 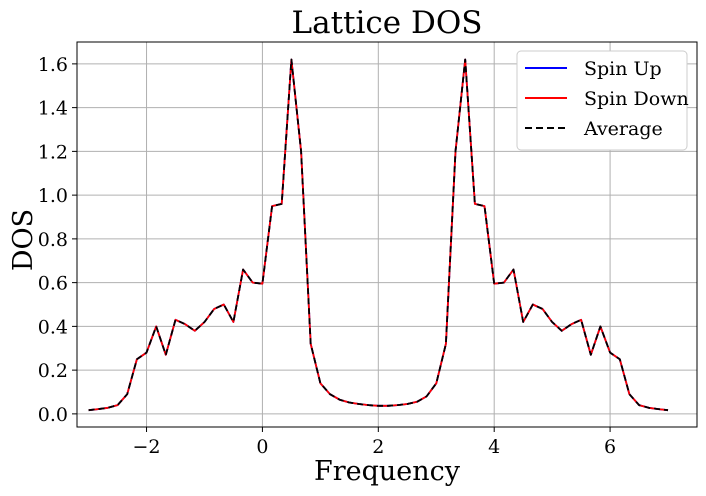 What do you see at coordinates (387, 471) in the screenshot?
I see `x-axis-label: Frequency` at bounding box center [387, 471].